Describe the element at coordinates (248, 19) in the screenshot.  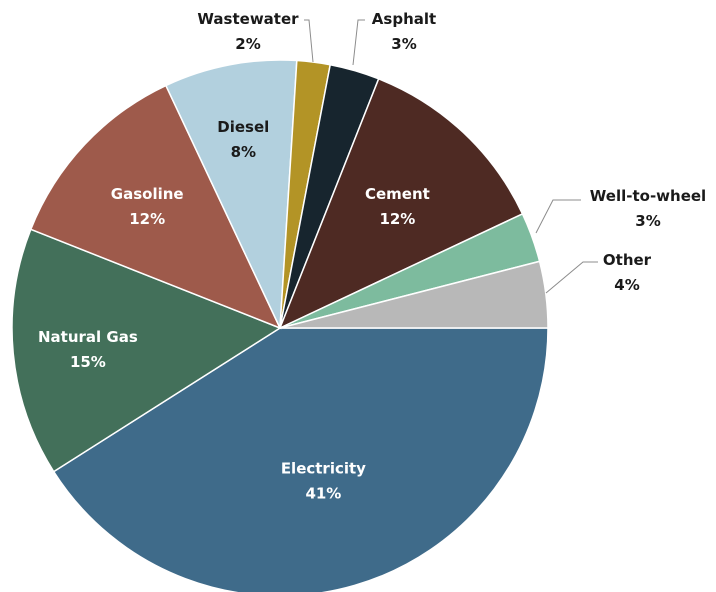
I see `slice-label-wastewater: Wastewater` at that location.